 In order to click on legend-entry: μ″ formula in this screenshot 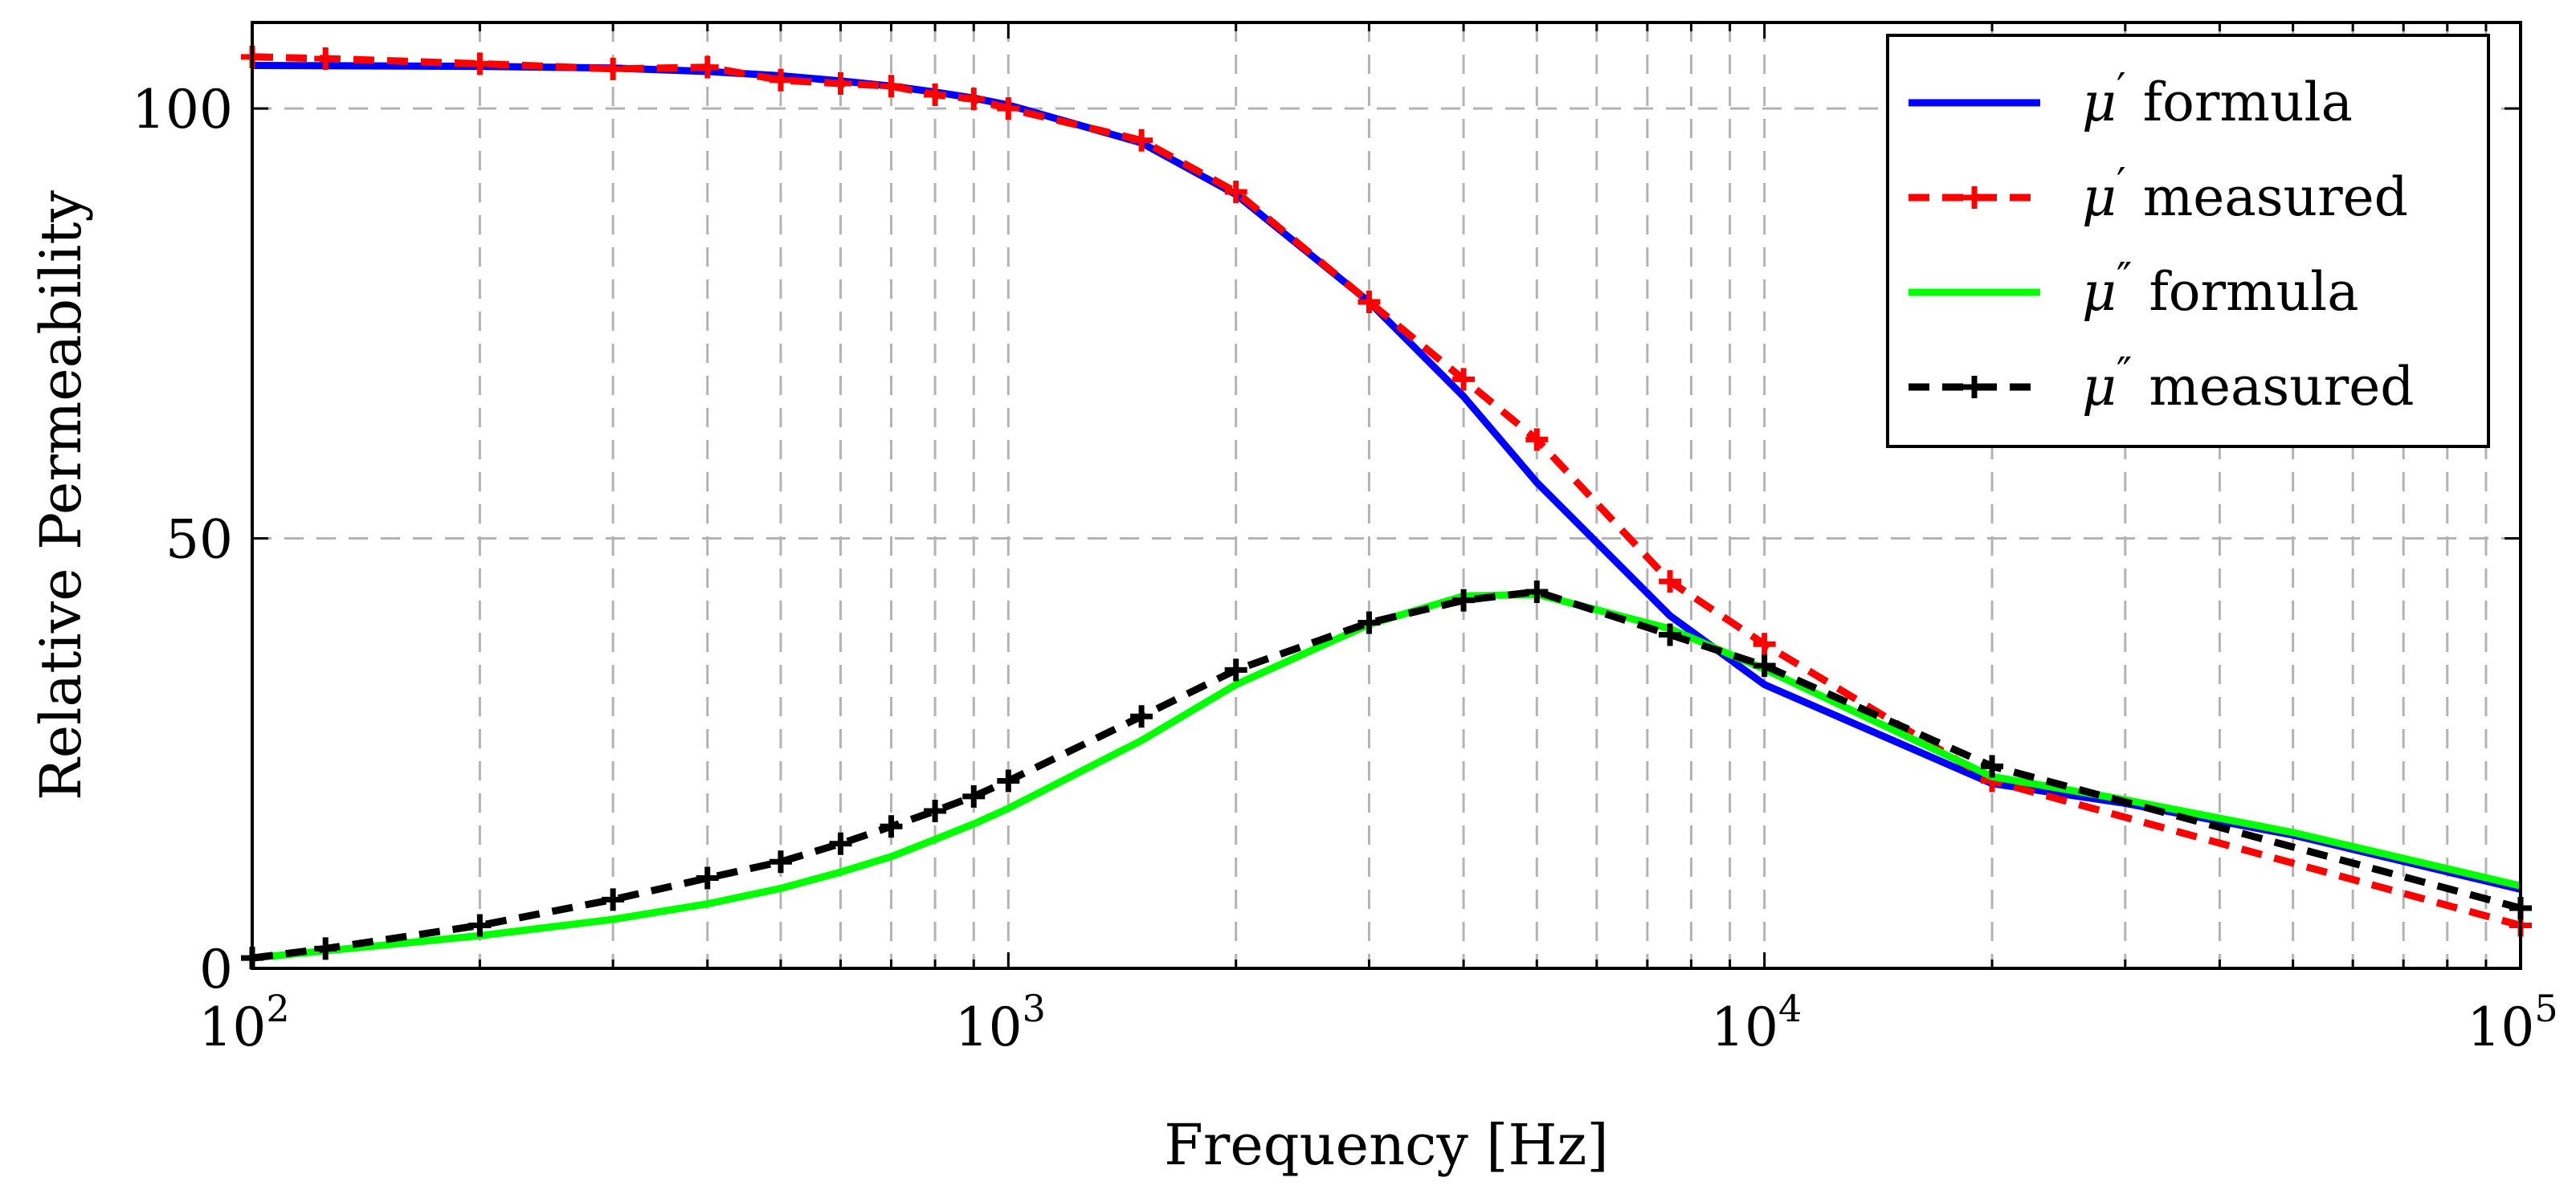, I will do `click(2134, 289)`.